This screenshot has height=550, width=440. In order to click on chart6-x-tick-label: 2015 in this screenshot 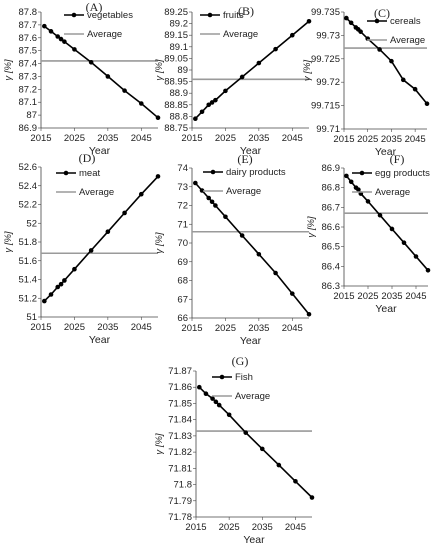, I will do `click(195, 527)`.